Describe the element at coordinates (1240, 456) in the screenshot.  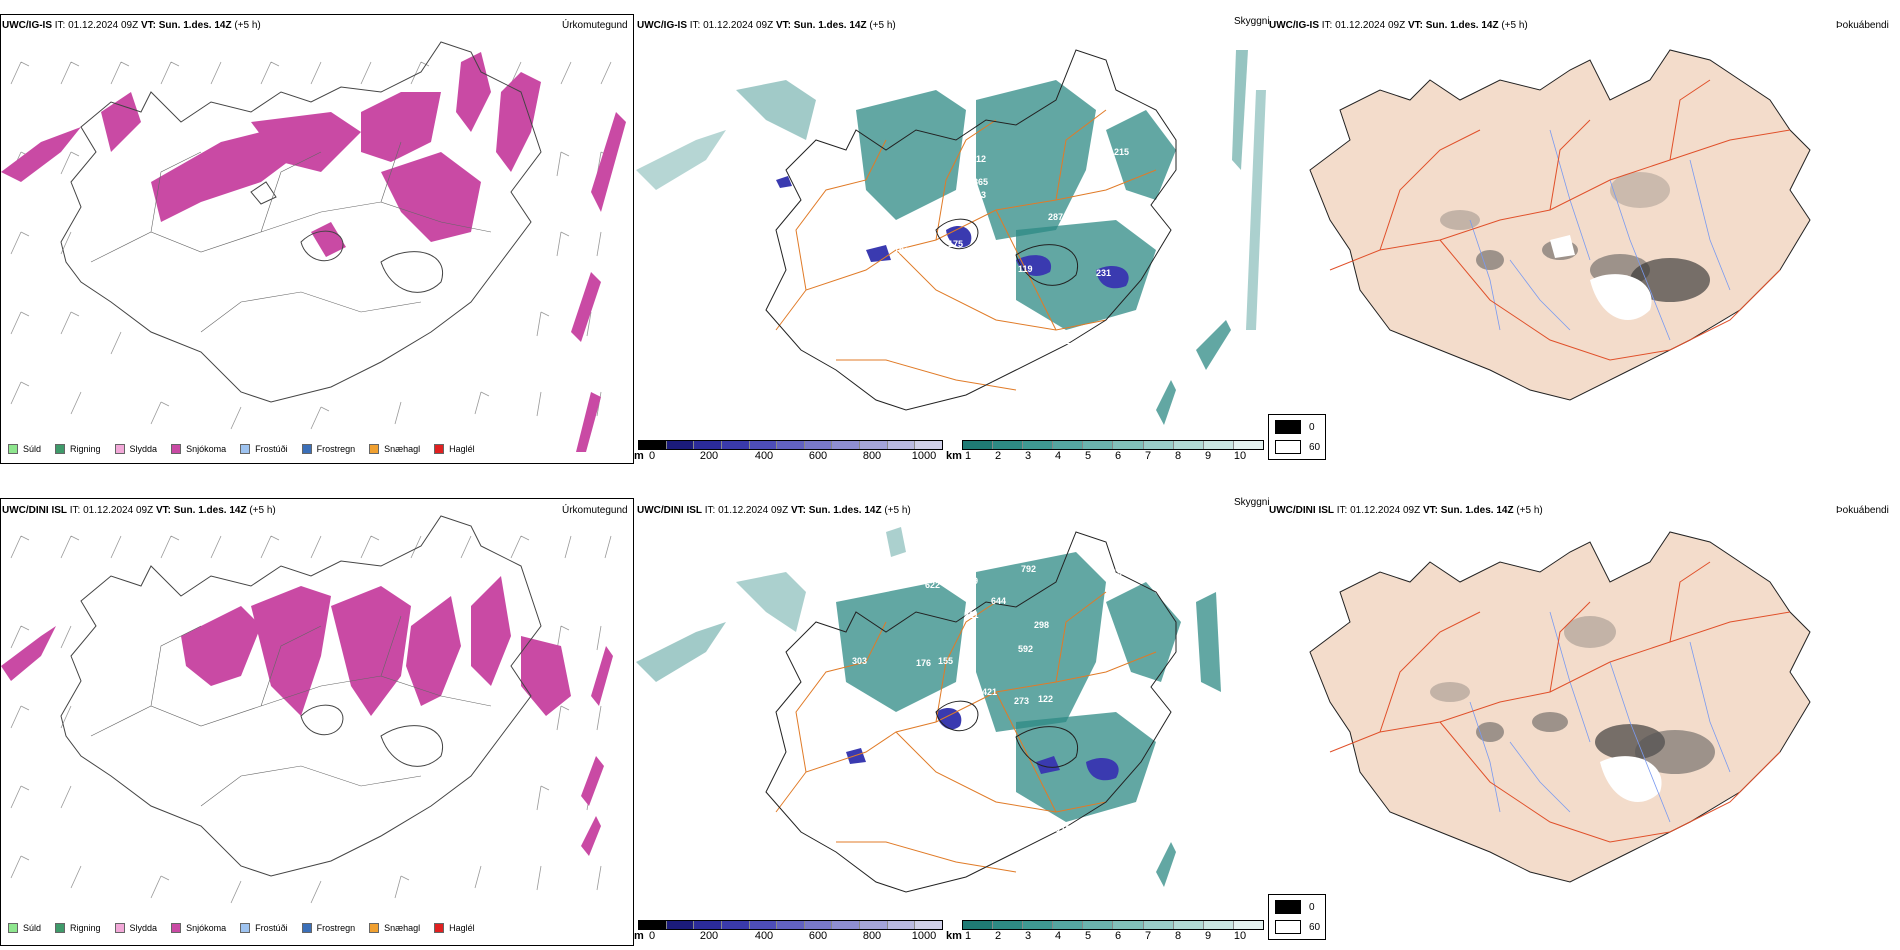
I see `tick: 10` at that location.